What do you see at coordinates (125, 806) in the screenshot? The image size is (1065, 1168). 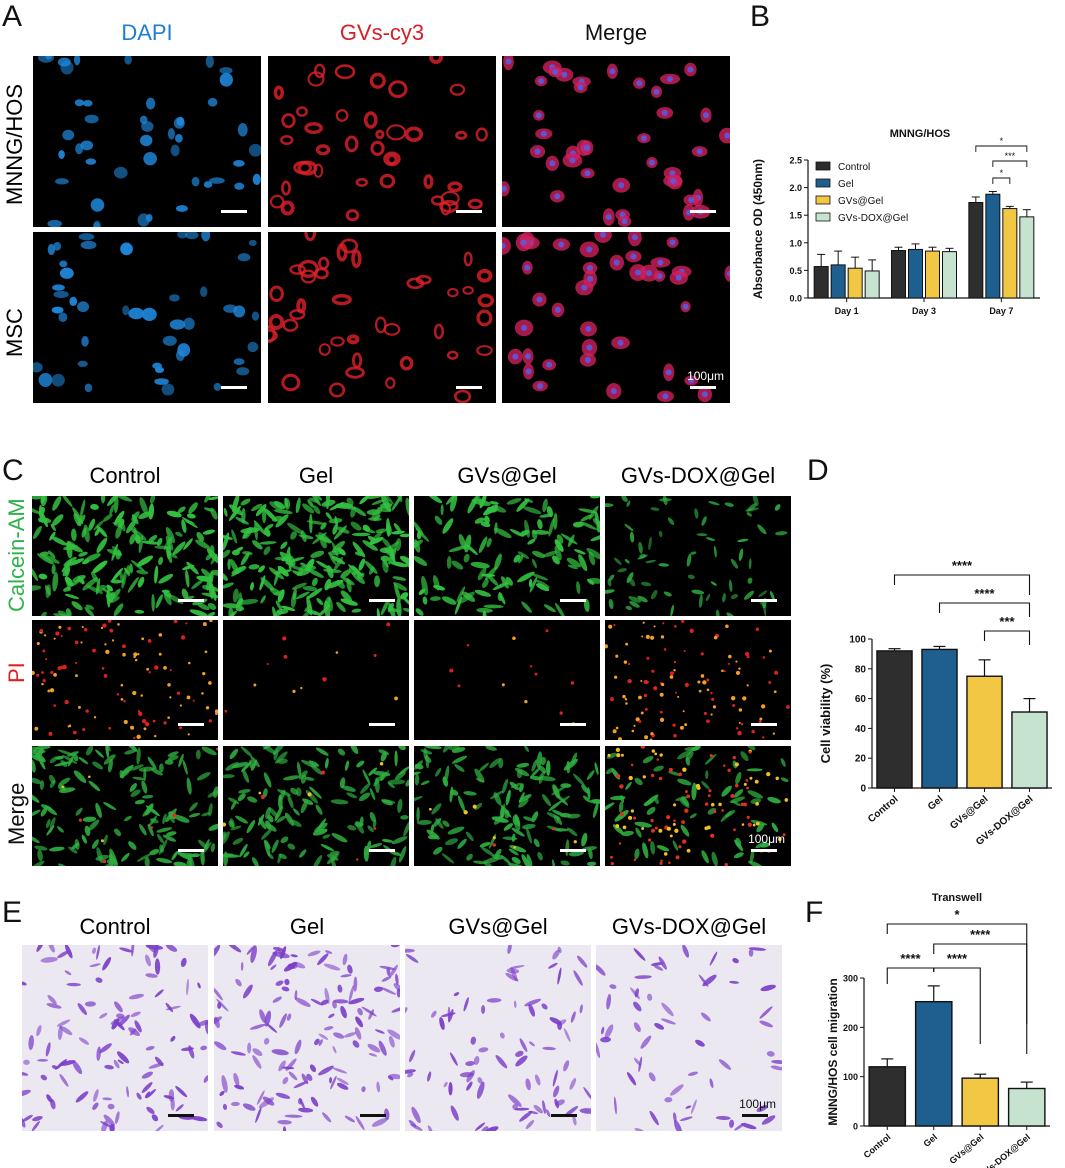 I see `micrograph-c-r3-c1` at bounding box center [125, 806].